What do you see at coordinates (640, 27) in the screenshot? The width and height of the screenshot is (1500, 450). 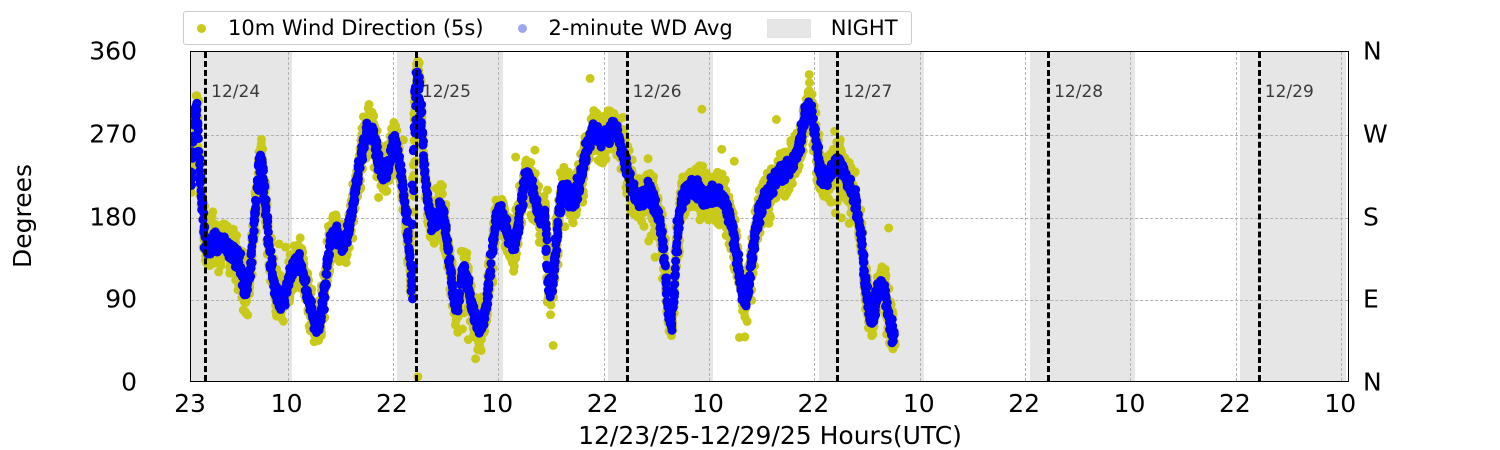 I see `legend-label: 2-minute WD Avg` at bounding box center [640, 27].